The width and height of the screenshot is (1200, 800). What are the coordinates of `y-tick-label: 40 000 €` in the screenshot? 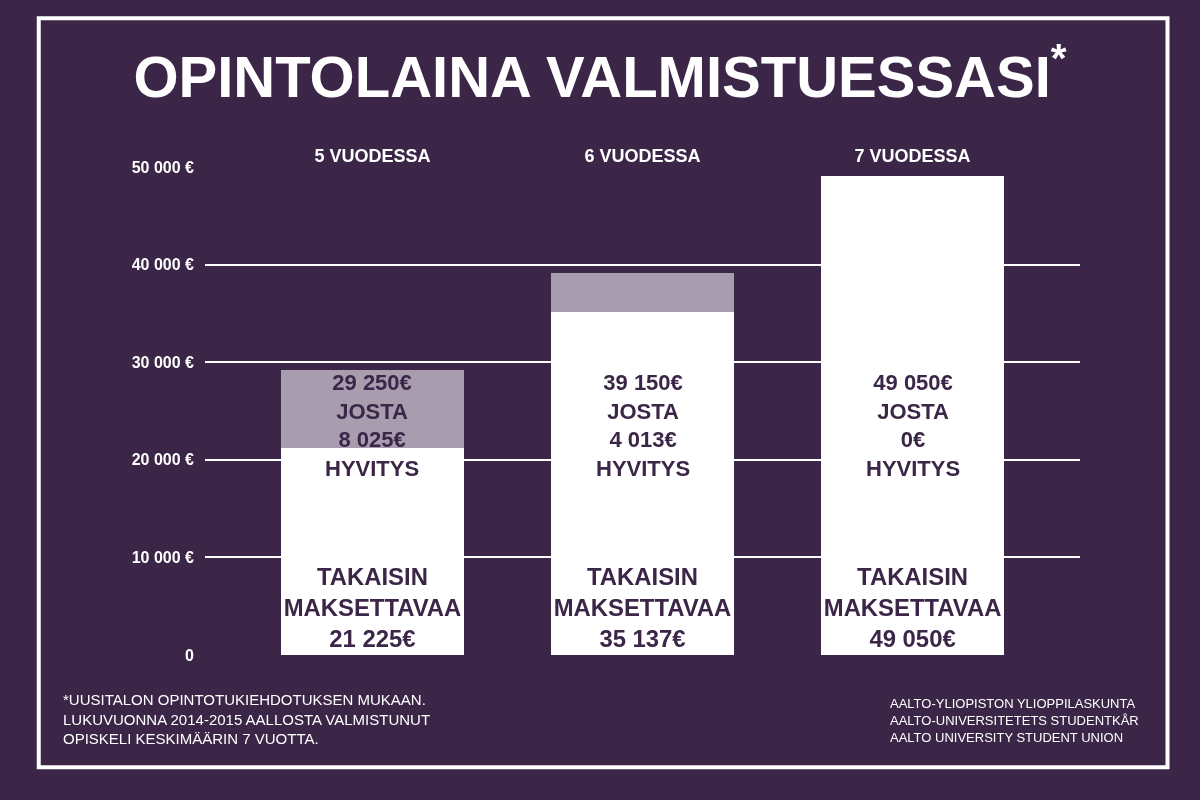 It's located at (163, 265).